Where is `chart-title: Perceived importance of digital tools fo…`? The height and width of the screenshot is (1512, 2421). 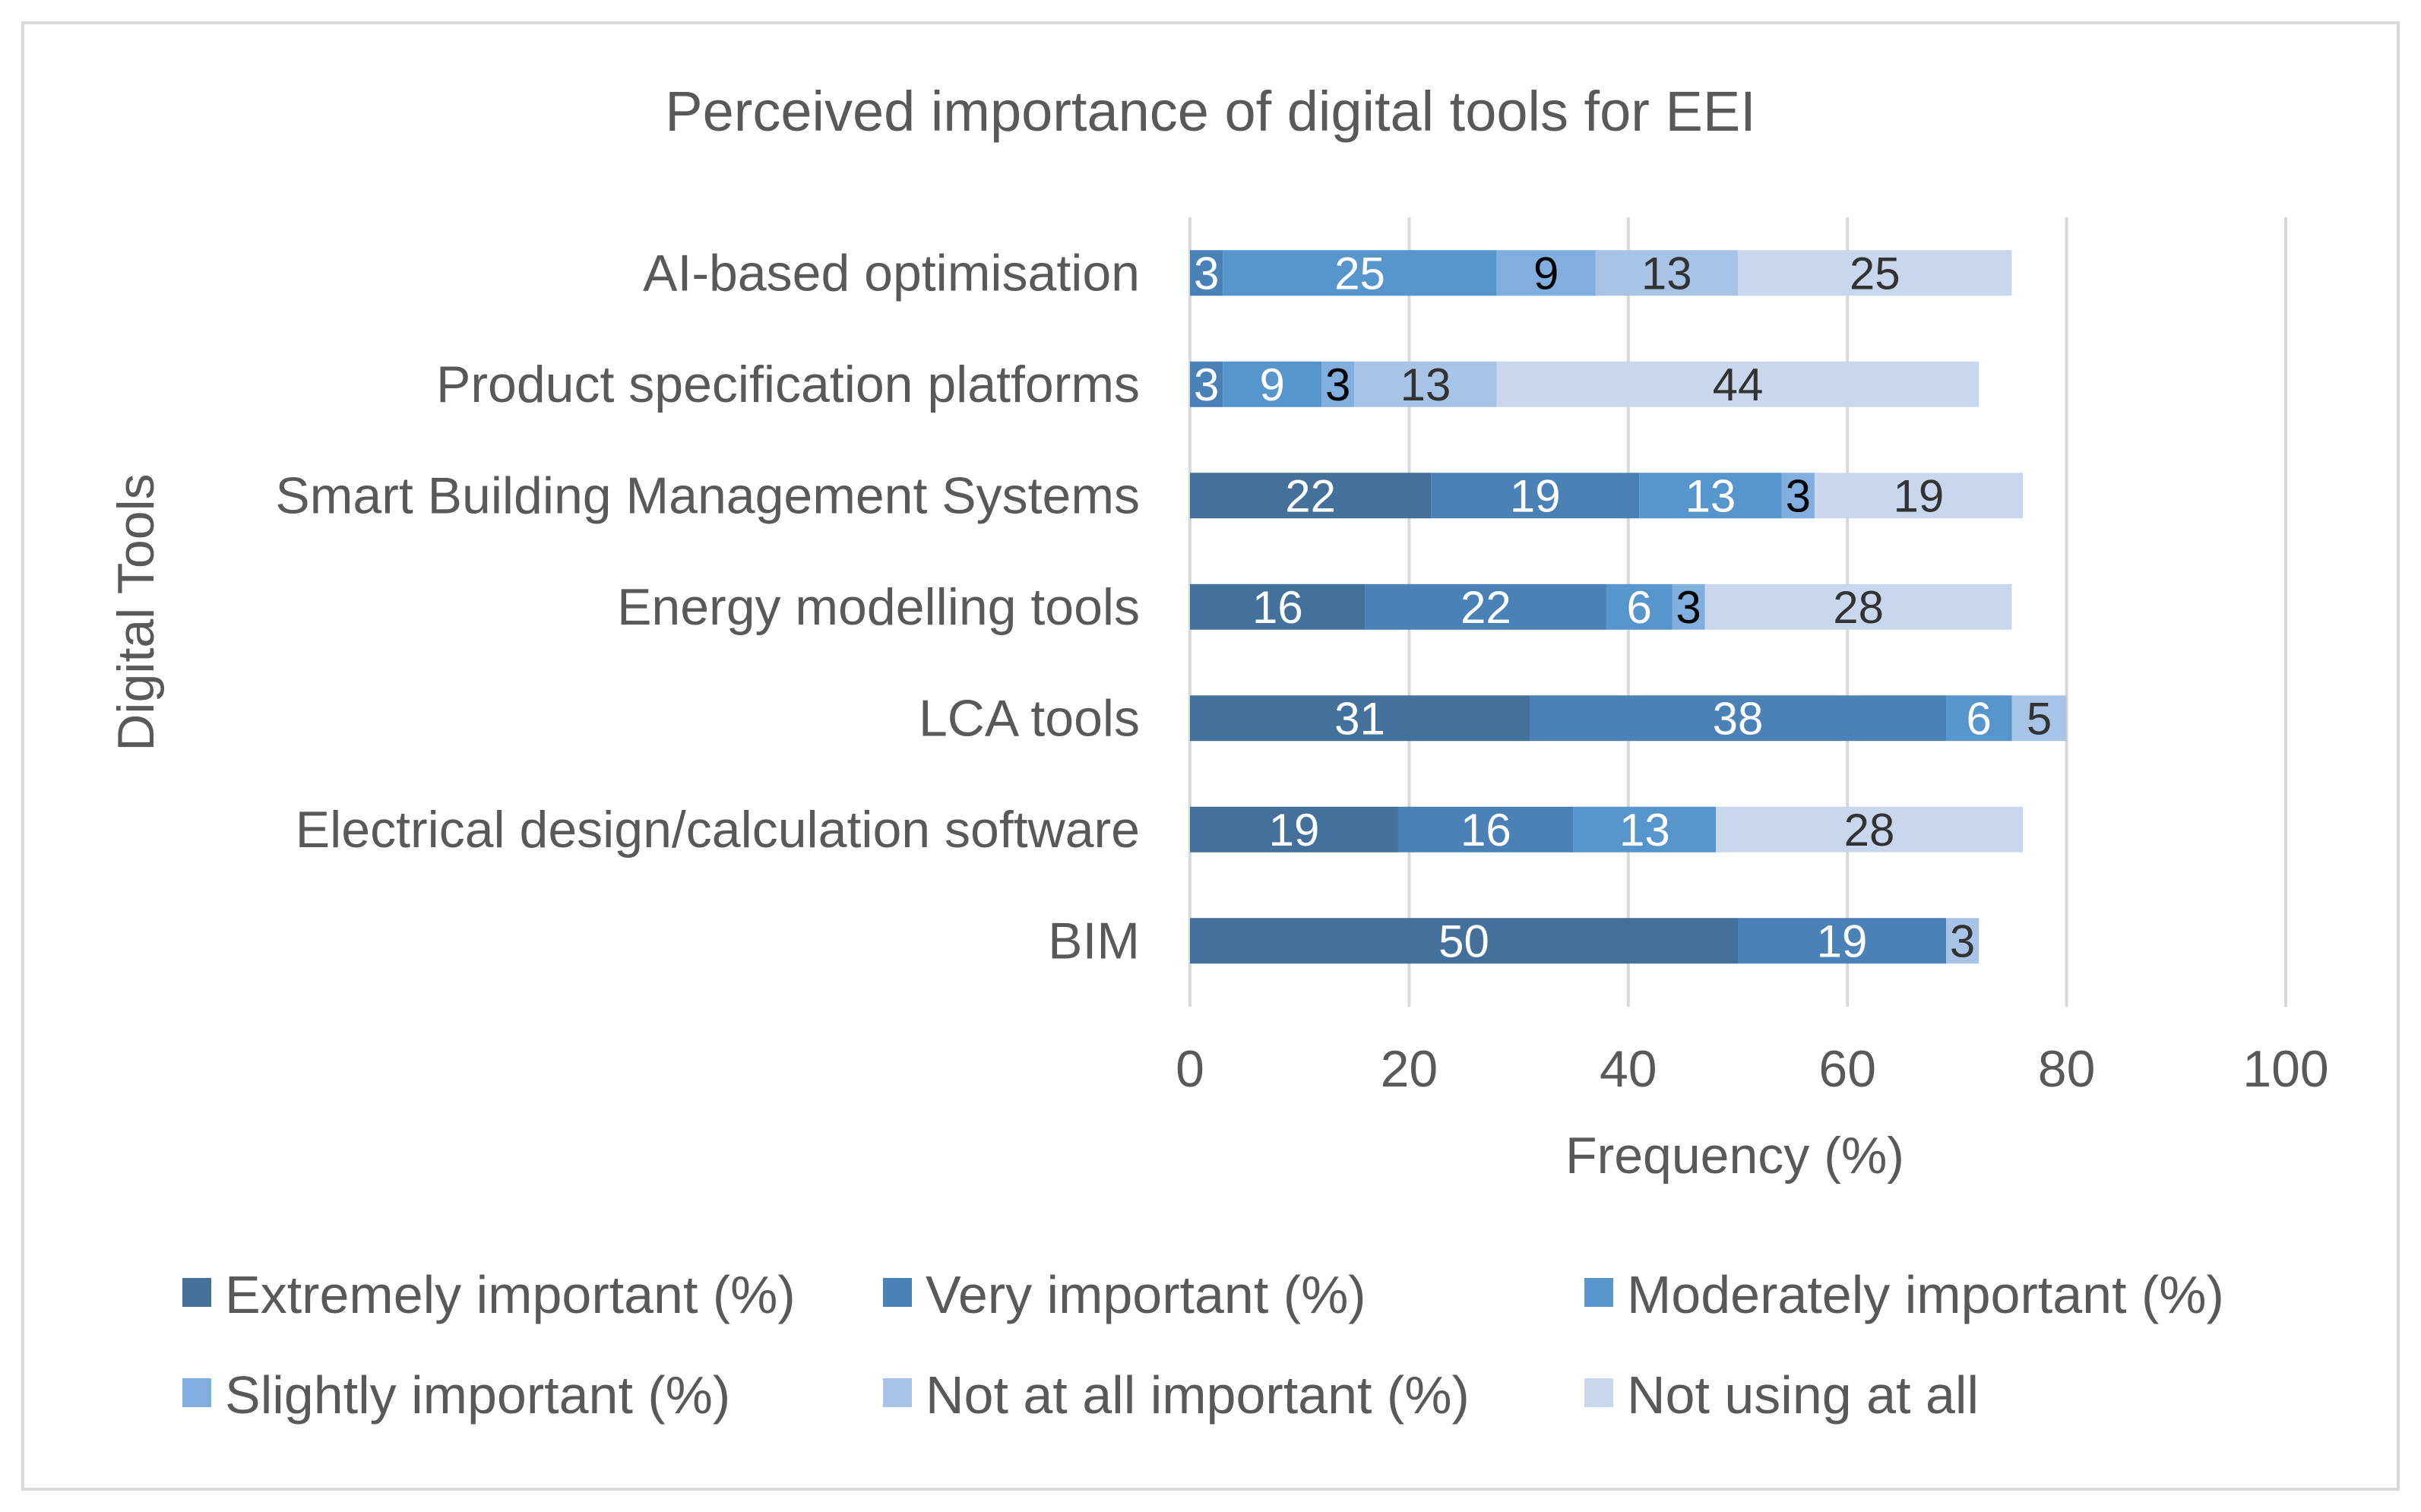 chart-title: Perceived importance of digital tools fo… is located at coordinates (1210, 111).